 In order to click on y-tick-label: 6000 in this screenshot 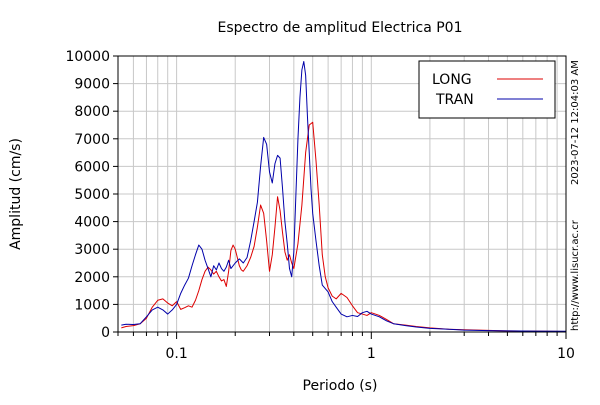, I will do `click(92, 167)`.